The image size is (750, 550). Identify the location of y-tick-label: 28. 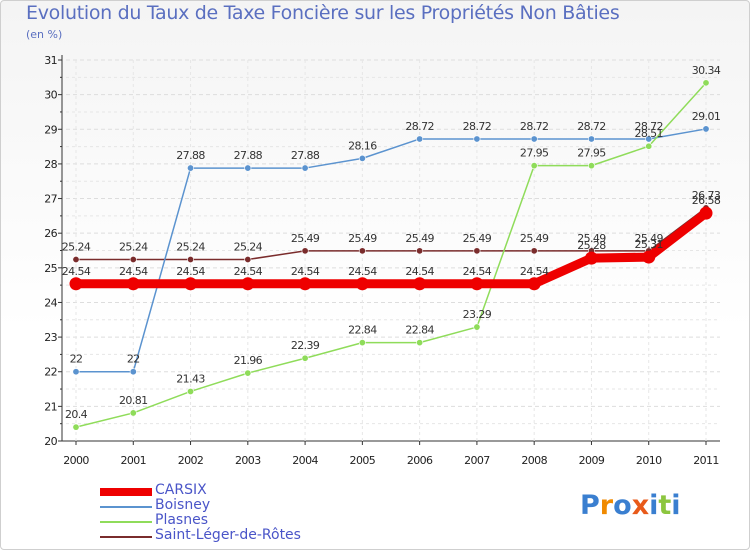
(50, 164).